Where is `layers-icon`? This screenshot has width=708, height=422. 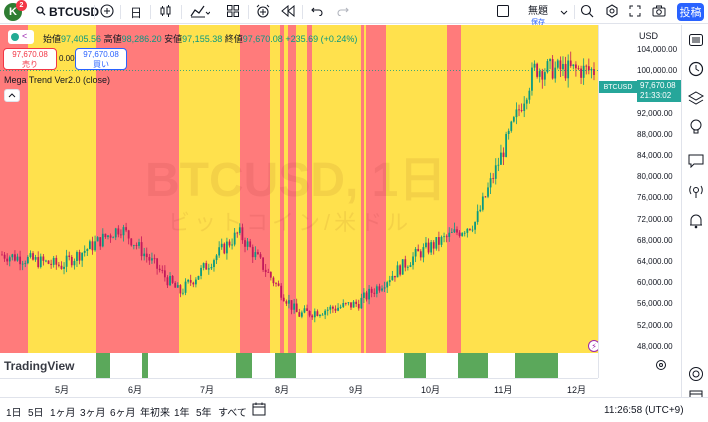 layers-icon is located at coordinates (696, 100).